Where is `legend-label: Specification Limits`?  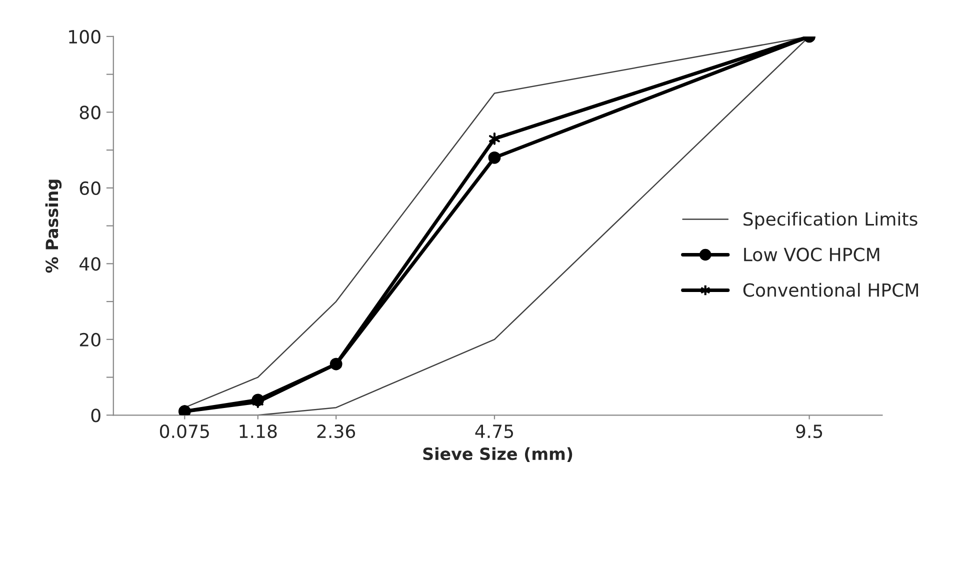 legend-label: Specification Limits is located at coordinates (831, 221).